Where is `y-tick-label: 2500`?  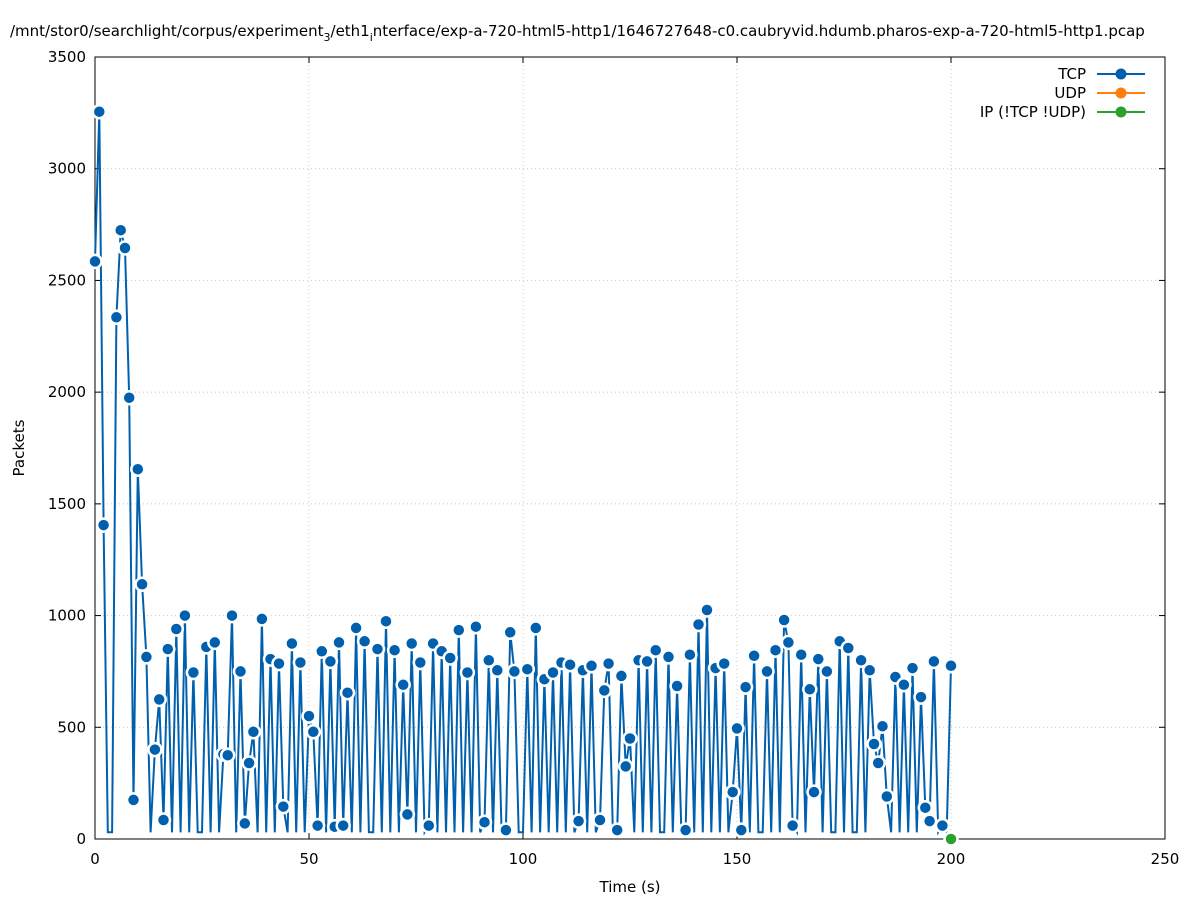 y-tick-label: 2500 is located at coordinates (67, 280).